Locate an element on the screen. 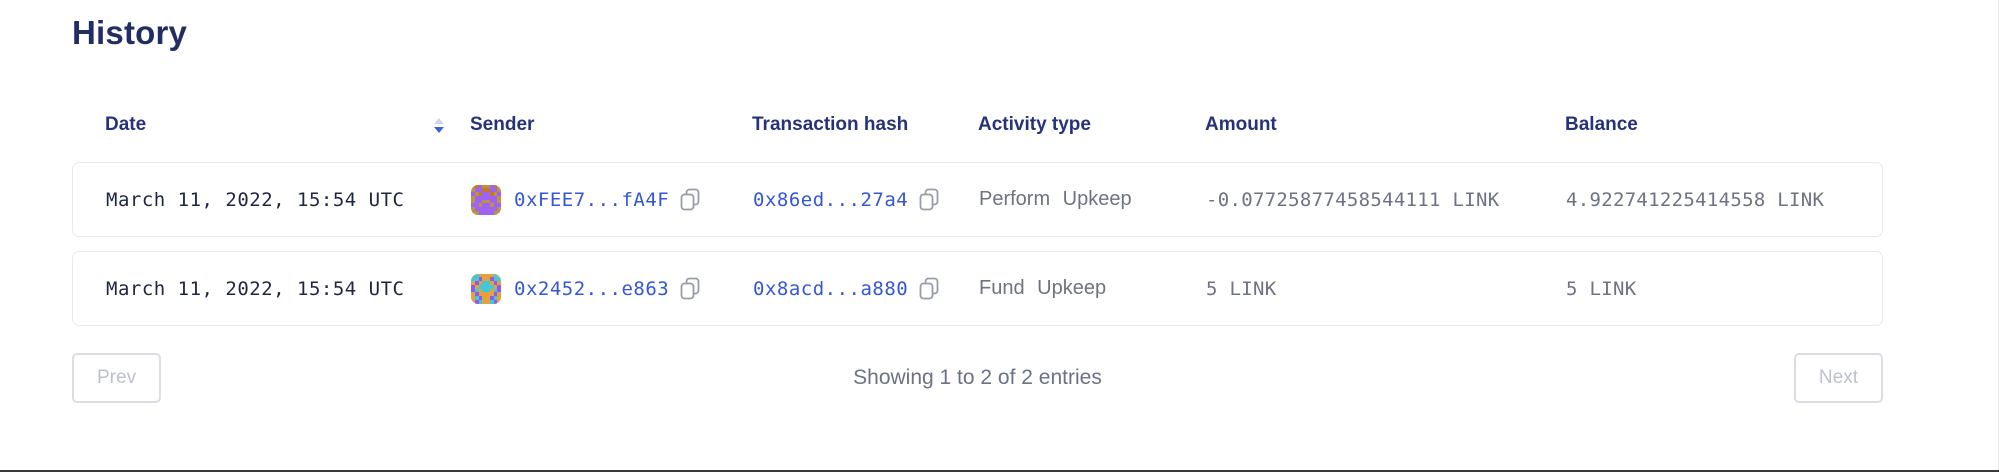  transaction-hash-cell: 0x8acd...a880 is located at coordinates (866, 288).